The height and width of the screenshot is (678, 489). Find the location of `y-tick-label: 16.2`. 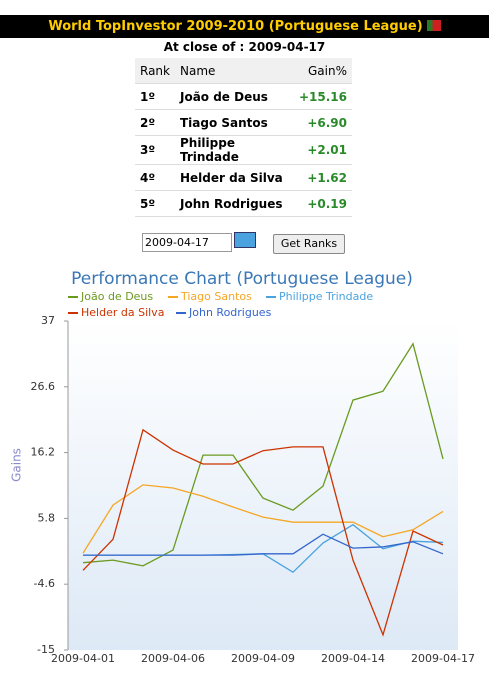

y-tick-label: 16.2 is located at coordinates (43, 452).